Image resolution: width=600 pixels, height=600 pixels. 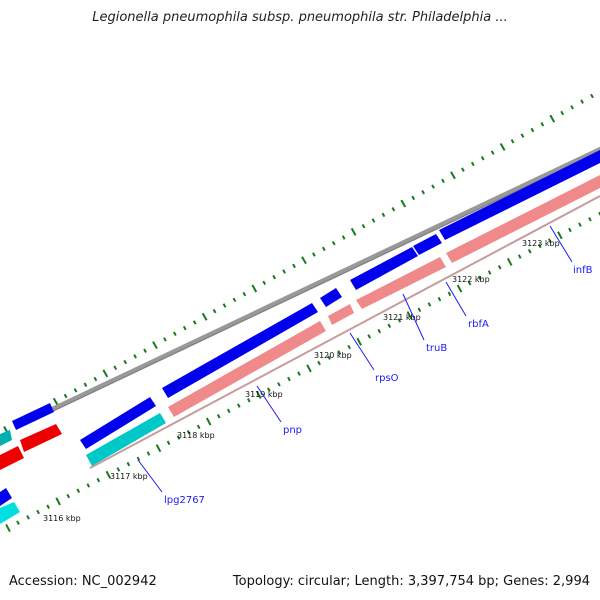 I want to click on reverse-feature-red, so click(x=12, y=458).